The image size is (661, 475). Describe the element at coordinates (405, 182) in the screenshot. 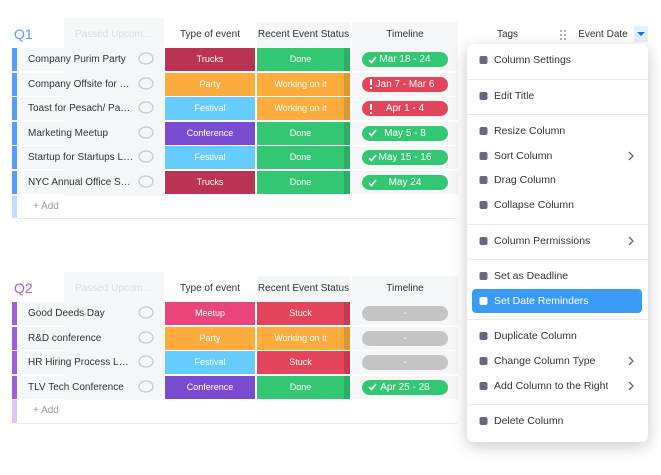

I see `timeline-pill: May 24` at that location.